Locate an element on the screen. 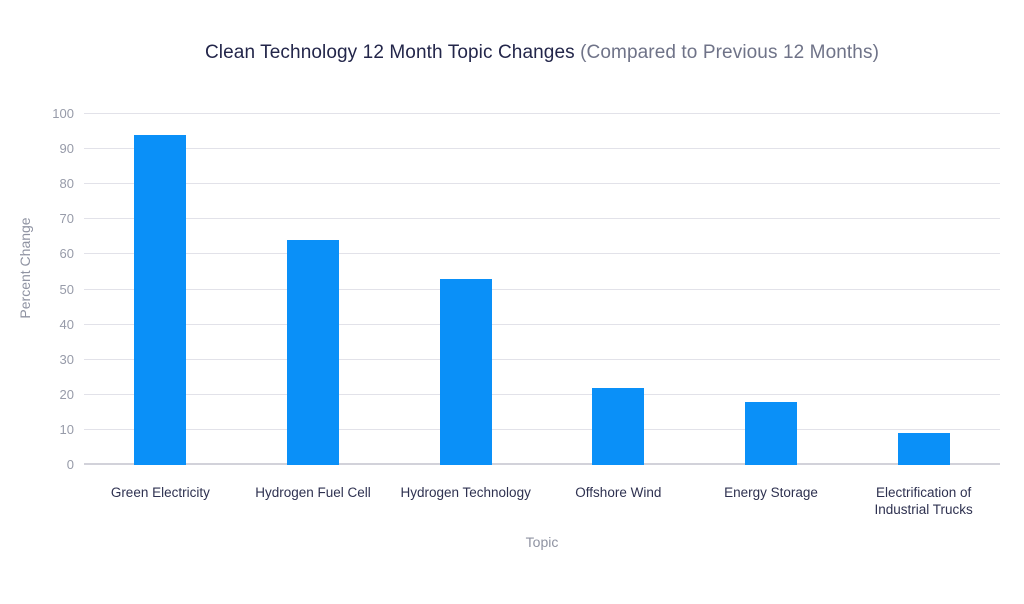  x-category-label: Hydrogen Fuel Cell is located at coordinates (313, 492).